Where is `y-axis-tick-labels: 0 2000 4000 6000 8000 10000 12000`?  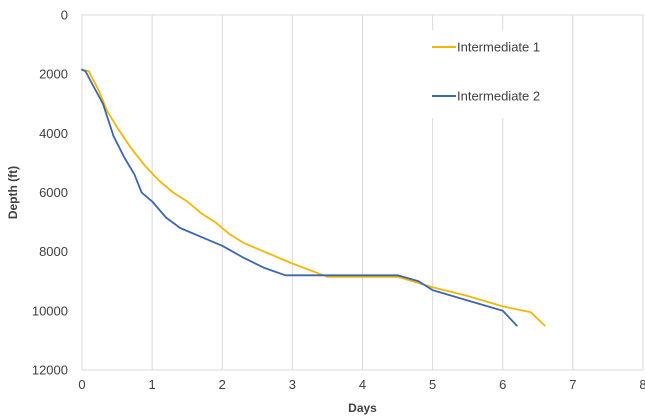 y-axis-tick-labels: 0 2000 4000 6000 8000 10000 12000 is located at coordinates (50, 193).